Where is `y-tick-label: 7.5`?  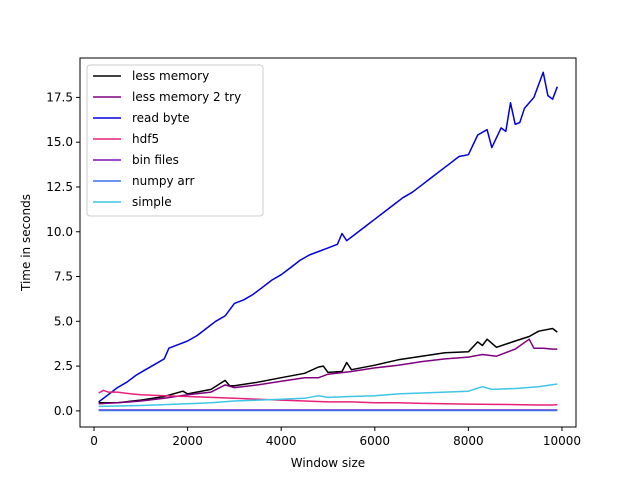 y-tick-label: 7.5 is located at coordinates (63, 277).